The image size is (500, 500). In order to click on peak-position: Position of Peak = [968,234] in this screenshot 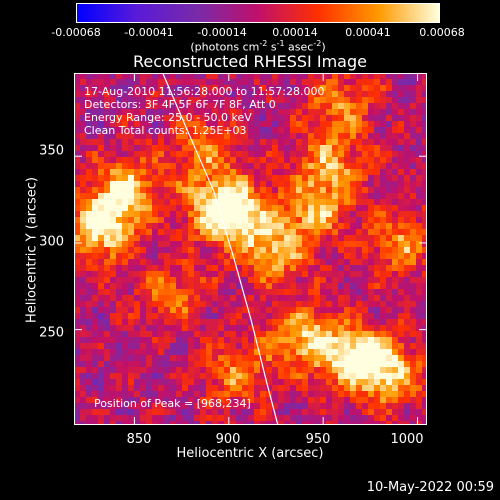, I will do `click(172, 403)`.